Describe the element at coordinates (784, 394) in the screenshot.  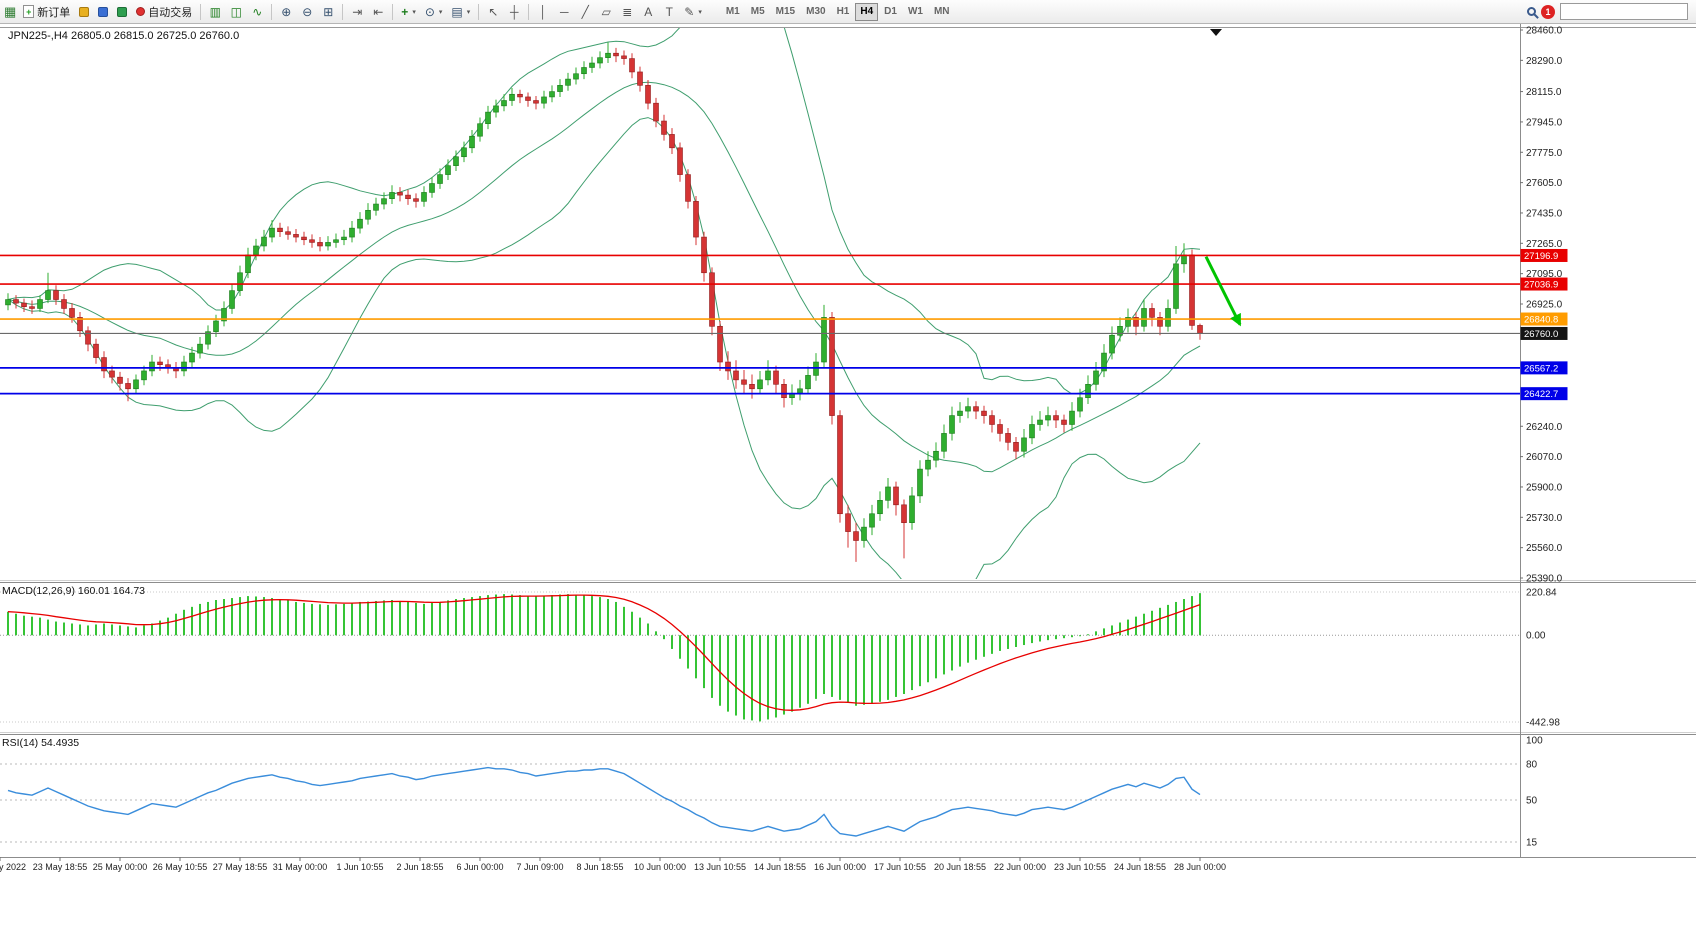
I see `hline-26422.7: 26422.7` at that location.